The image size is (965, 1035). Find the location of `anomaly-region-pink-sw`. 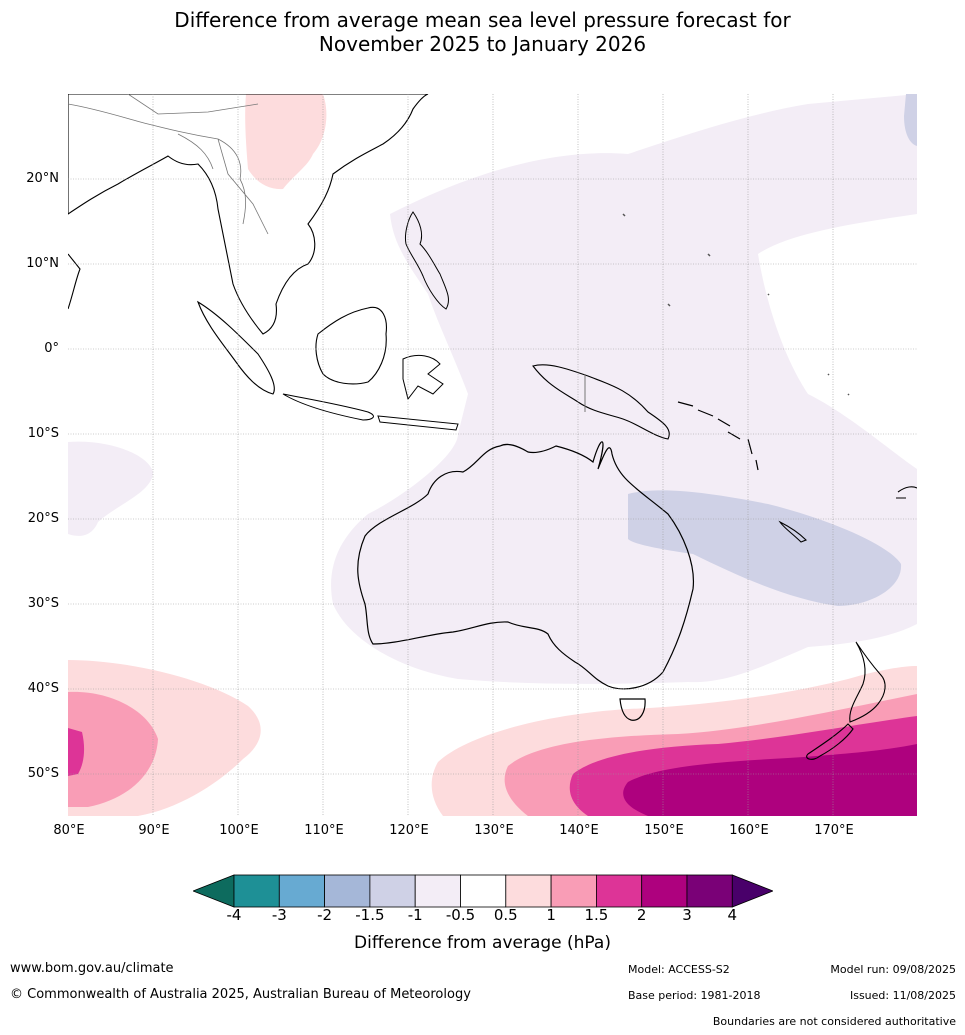

anomaly-region-pink-sw is located at coordinates (113, 749).